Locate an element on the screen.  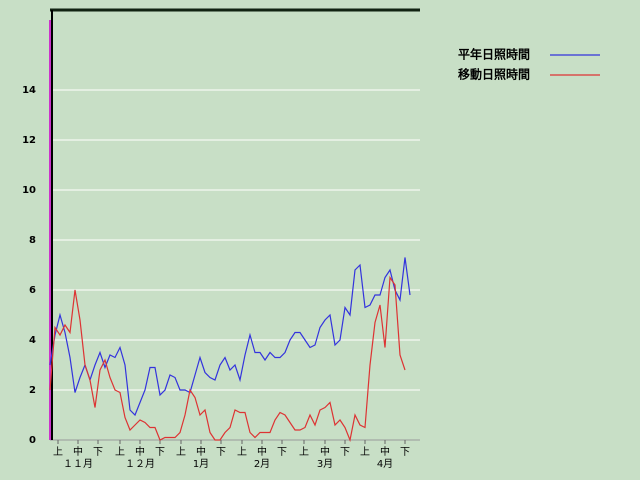
y-tick-label: 6 is located at coordinates (32, 290).